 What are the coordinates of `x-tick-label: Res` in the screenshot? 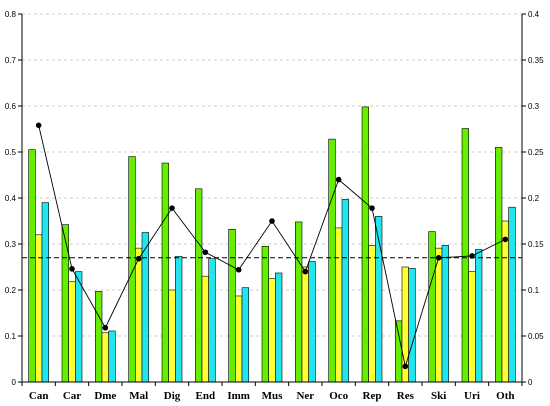 It's located at (406, 396).